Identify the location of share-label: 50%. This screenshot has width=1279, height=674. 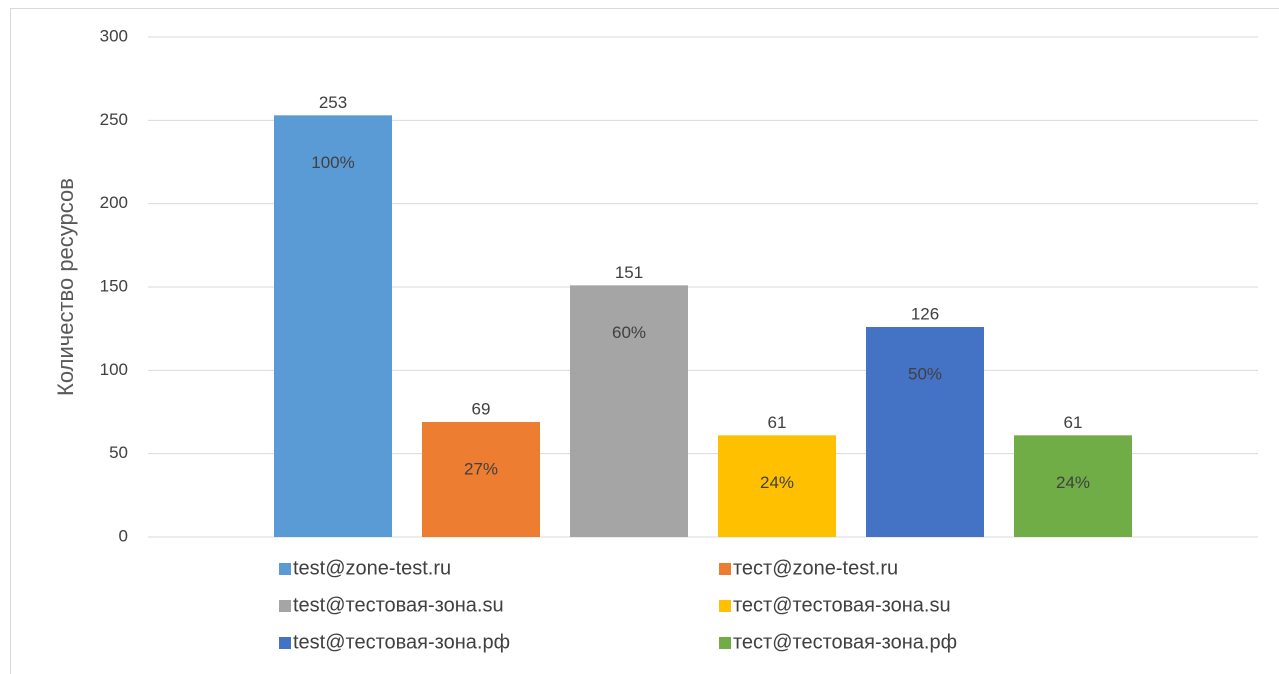
(925, 373).